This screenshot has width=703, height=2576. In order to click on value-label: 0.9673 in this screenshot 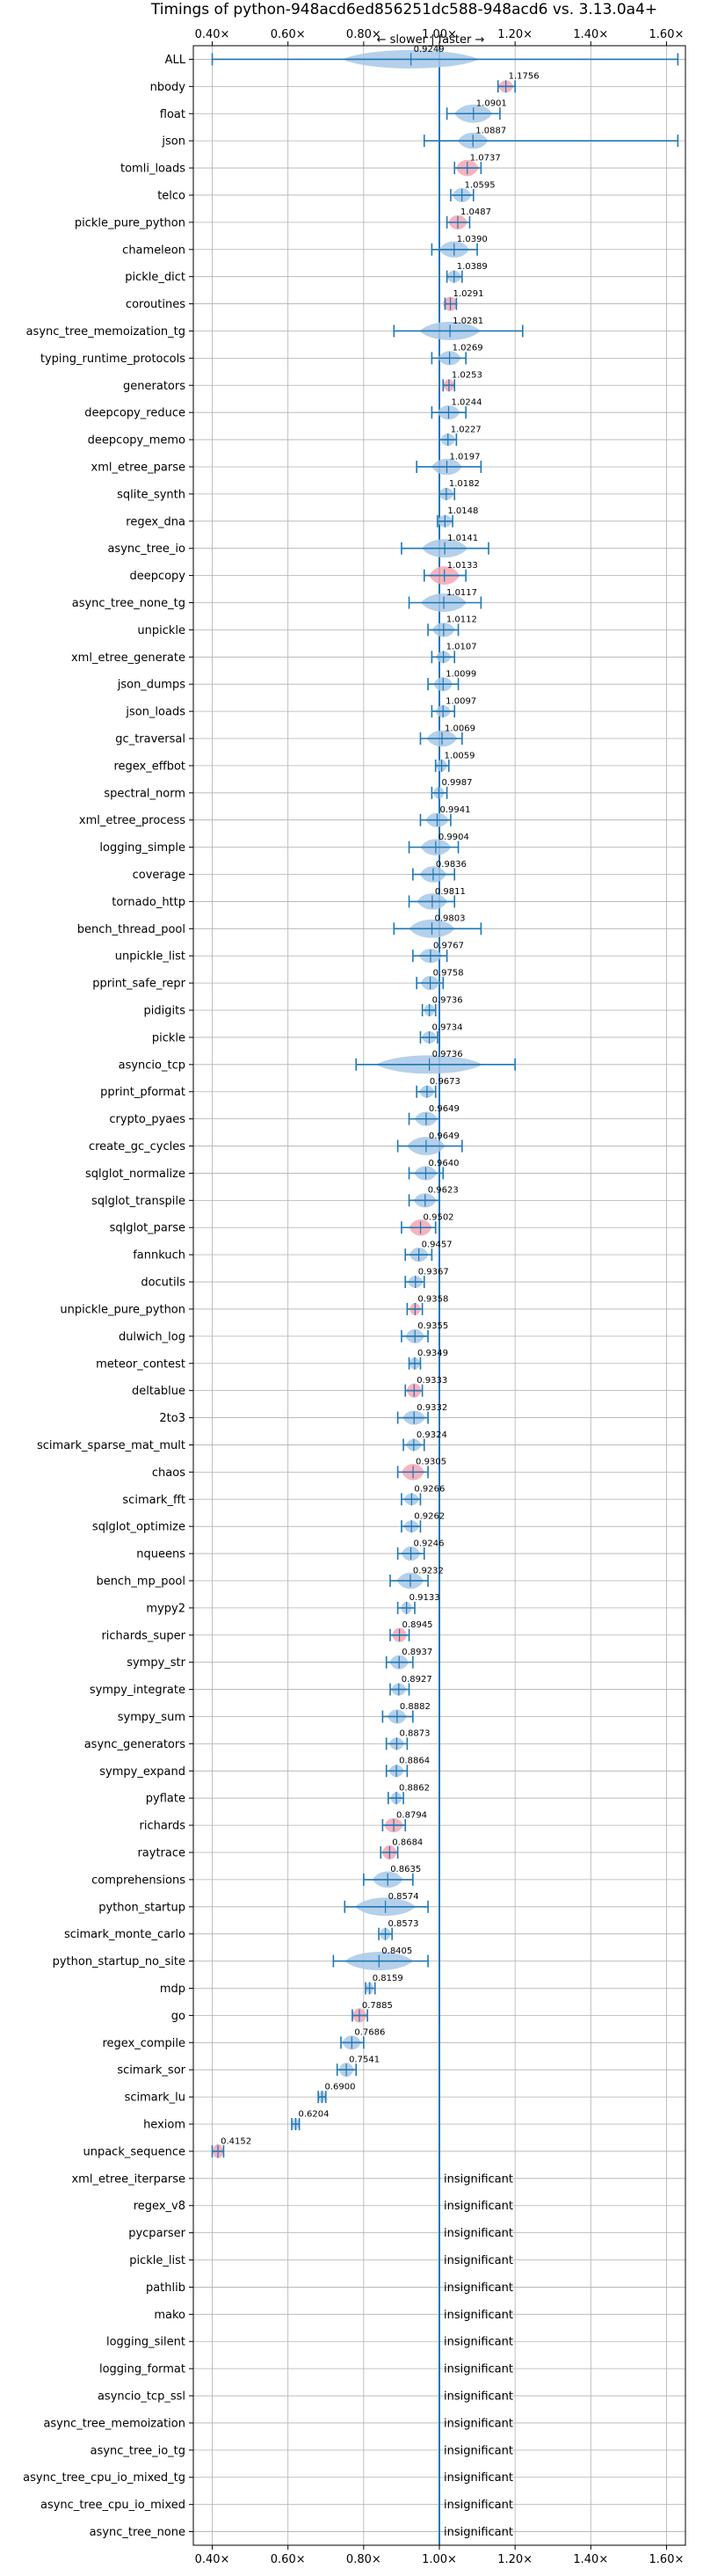, I will do `click(445, 1082)`.